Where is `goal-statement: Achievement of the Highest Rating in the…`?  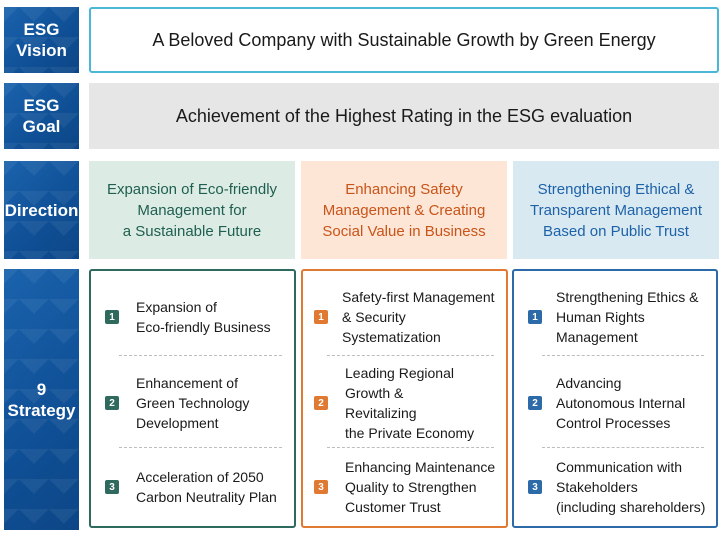
goal-statement: Achievement of the Highest Rating in the… is located at coordinates (404, 116).